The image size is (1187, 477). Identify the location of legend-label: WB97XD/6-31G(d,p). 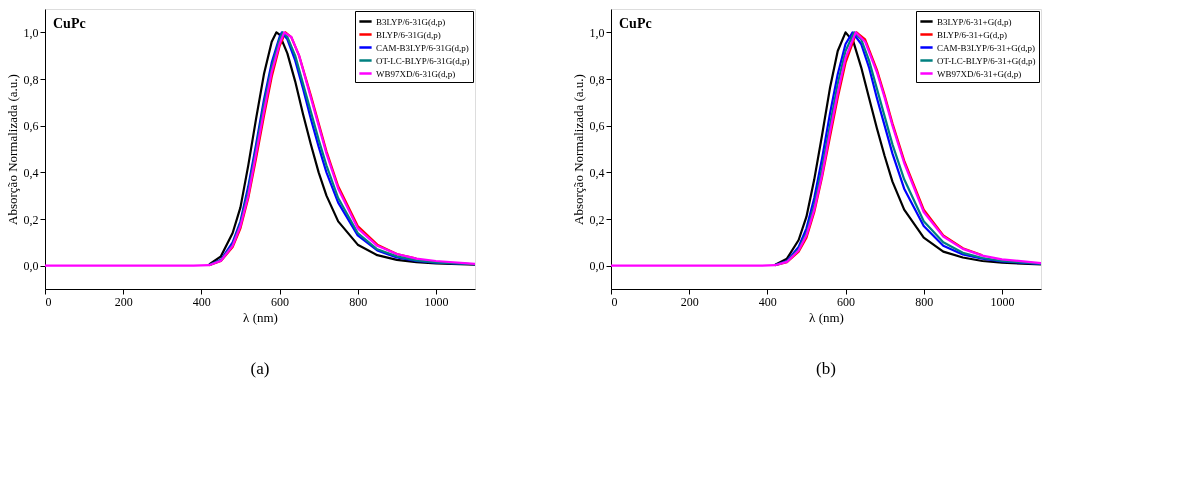
(416, 73).